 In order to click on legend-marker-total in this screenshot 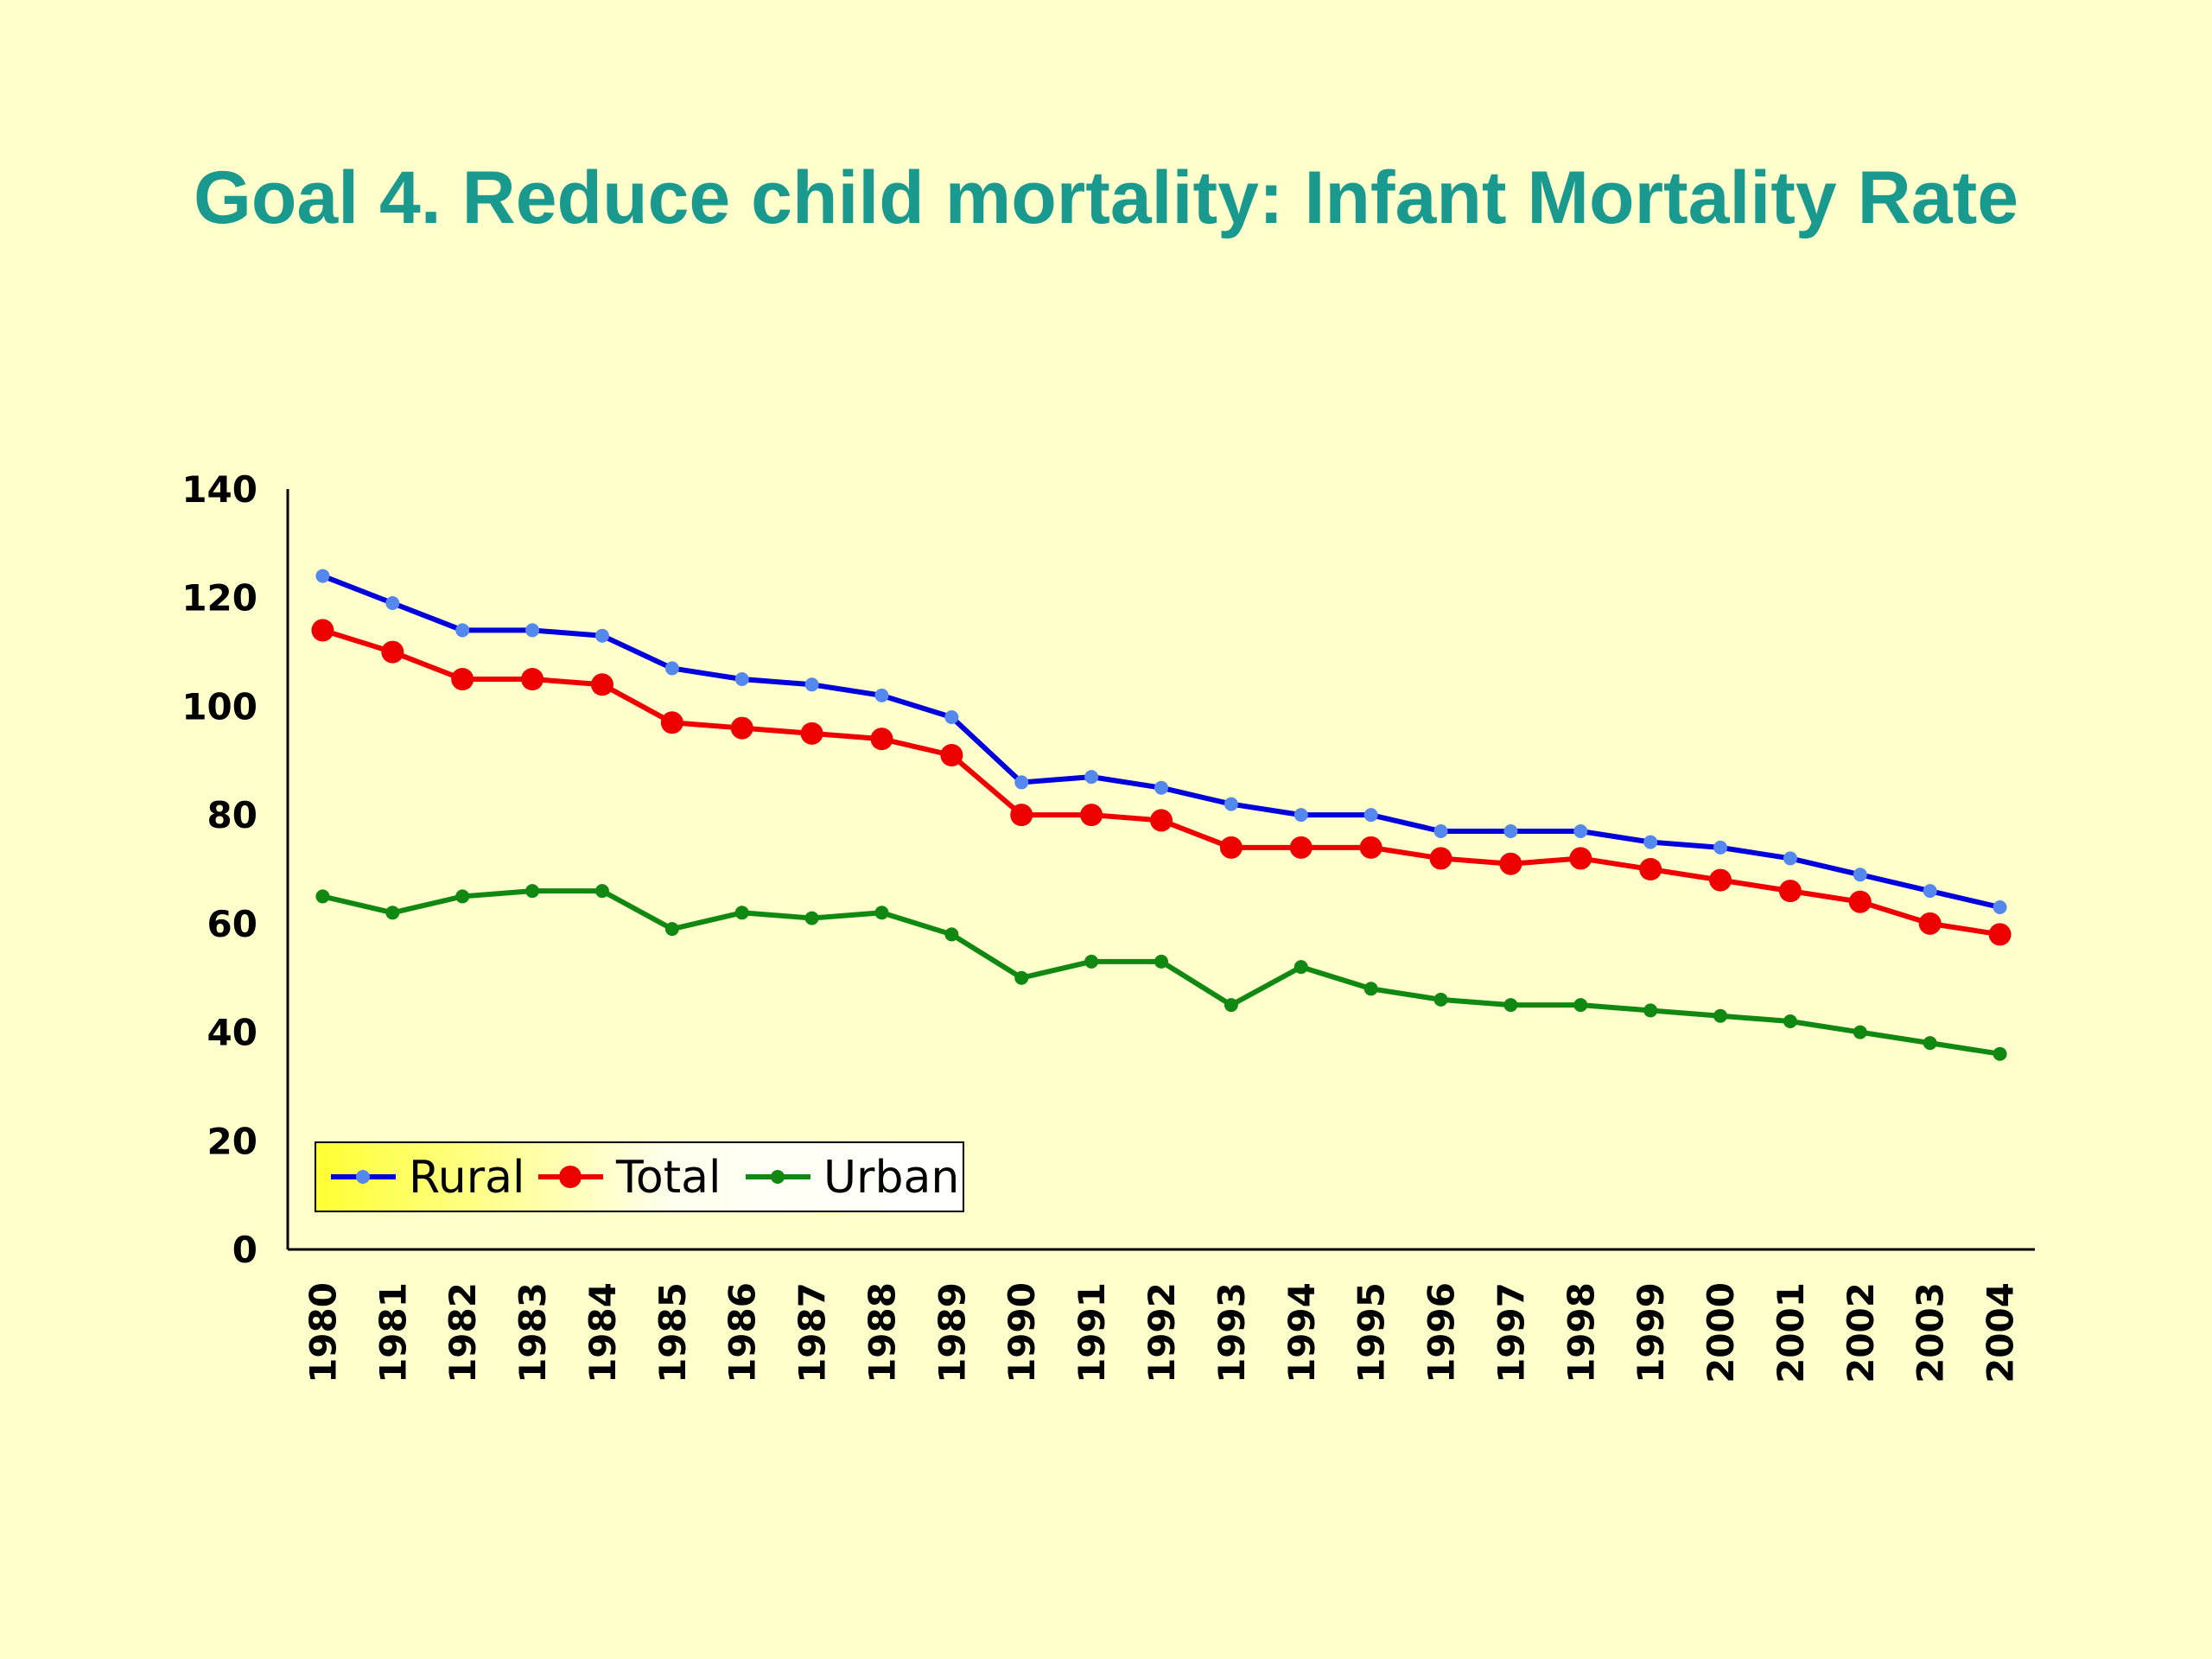, I will do `click(570, 1177)`.